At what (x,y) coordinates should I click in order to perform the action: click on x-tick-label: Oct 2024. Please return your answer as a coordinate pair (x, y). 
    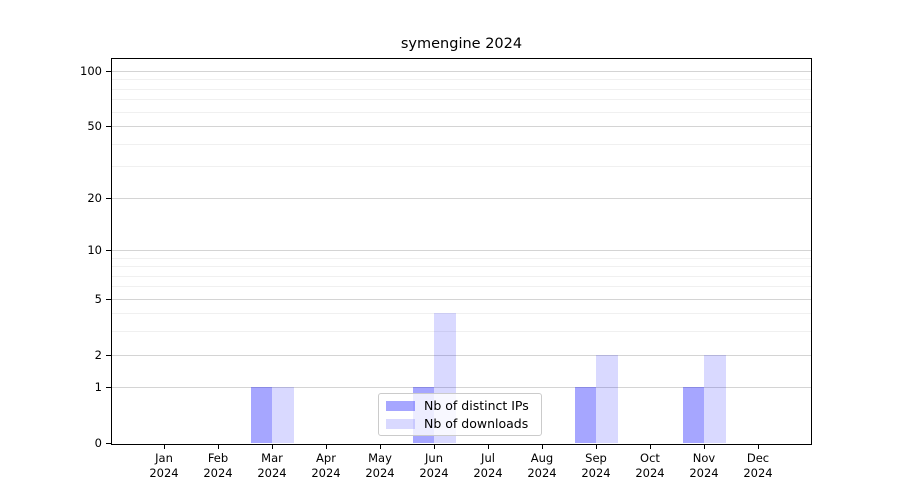
    Looking at the image, I should click on (650, 465).